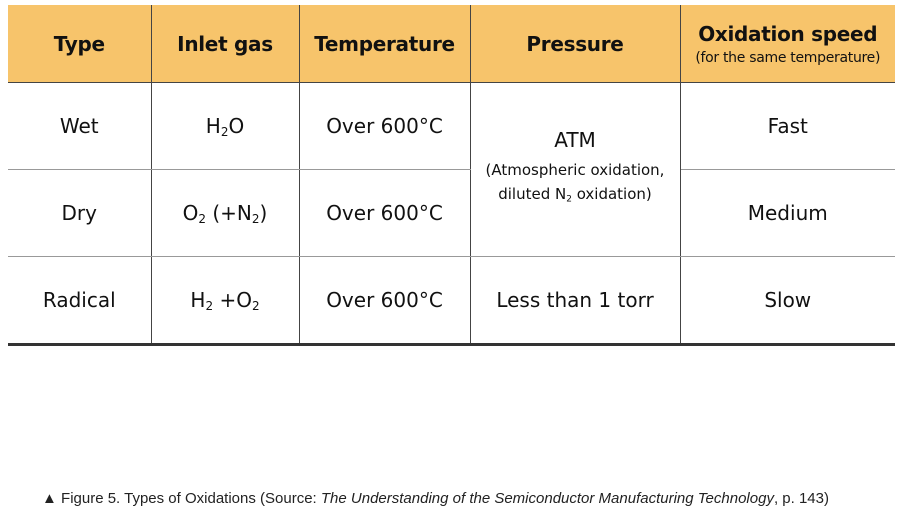 Image resolution: width=901 pixels, height=523 pixels. I want to click on gas-cell: O2 (+N2), so click(225, 213).